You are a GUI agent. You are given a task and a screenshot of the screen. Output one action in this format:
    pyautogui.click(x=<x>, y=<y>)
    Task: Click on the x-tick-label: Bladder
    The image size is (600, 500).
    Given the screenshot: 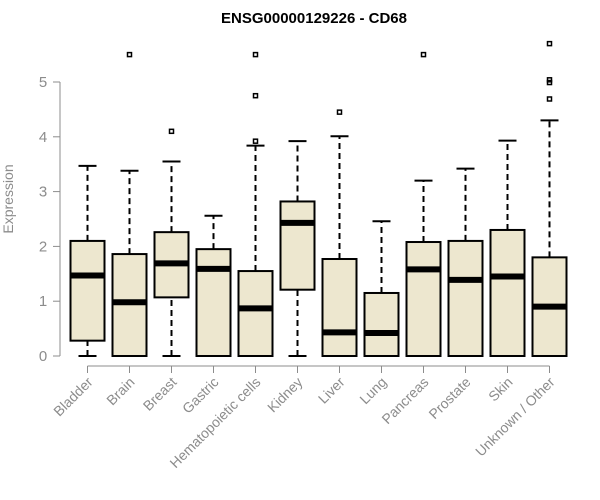 What is the action you would take?
    pyautogui.click(x=73, y=397)
    